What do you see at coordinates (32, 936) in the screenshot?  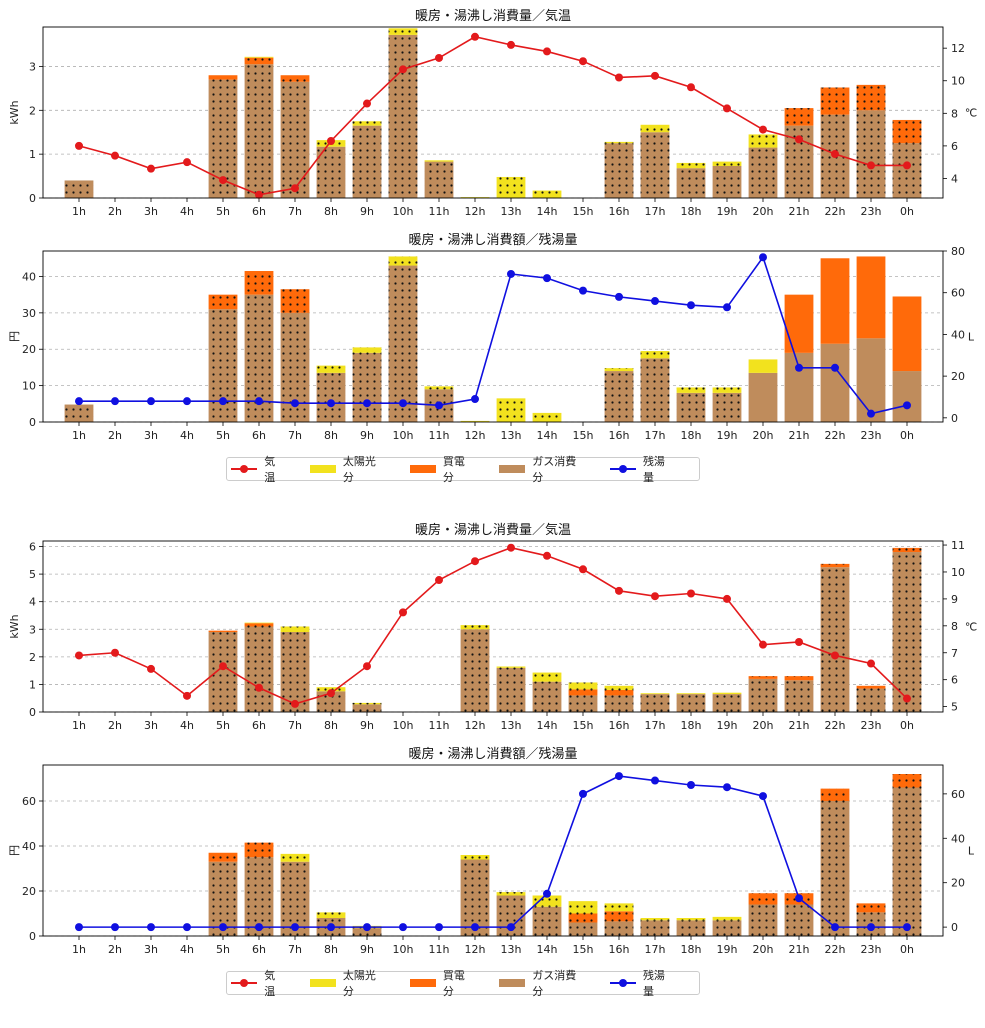 I see `y-tick-label: 0` at bounding box center [32, 936].